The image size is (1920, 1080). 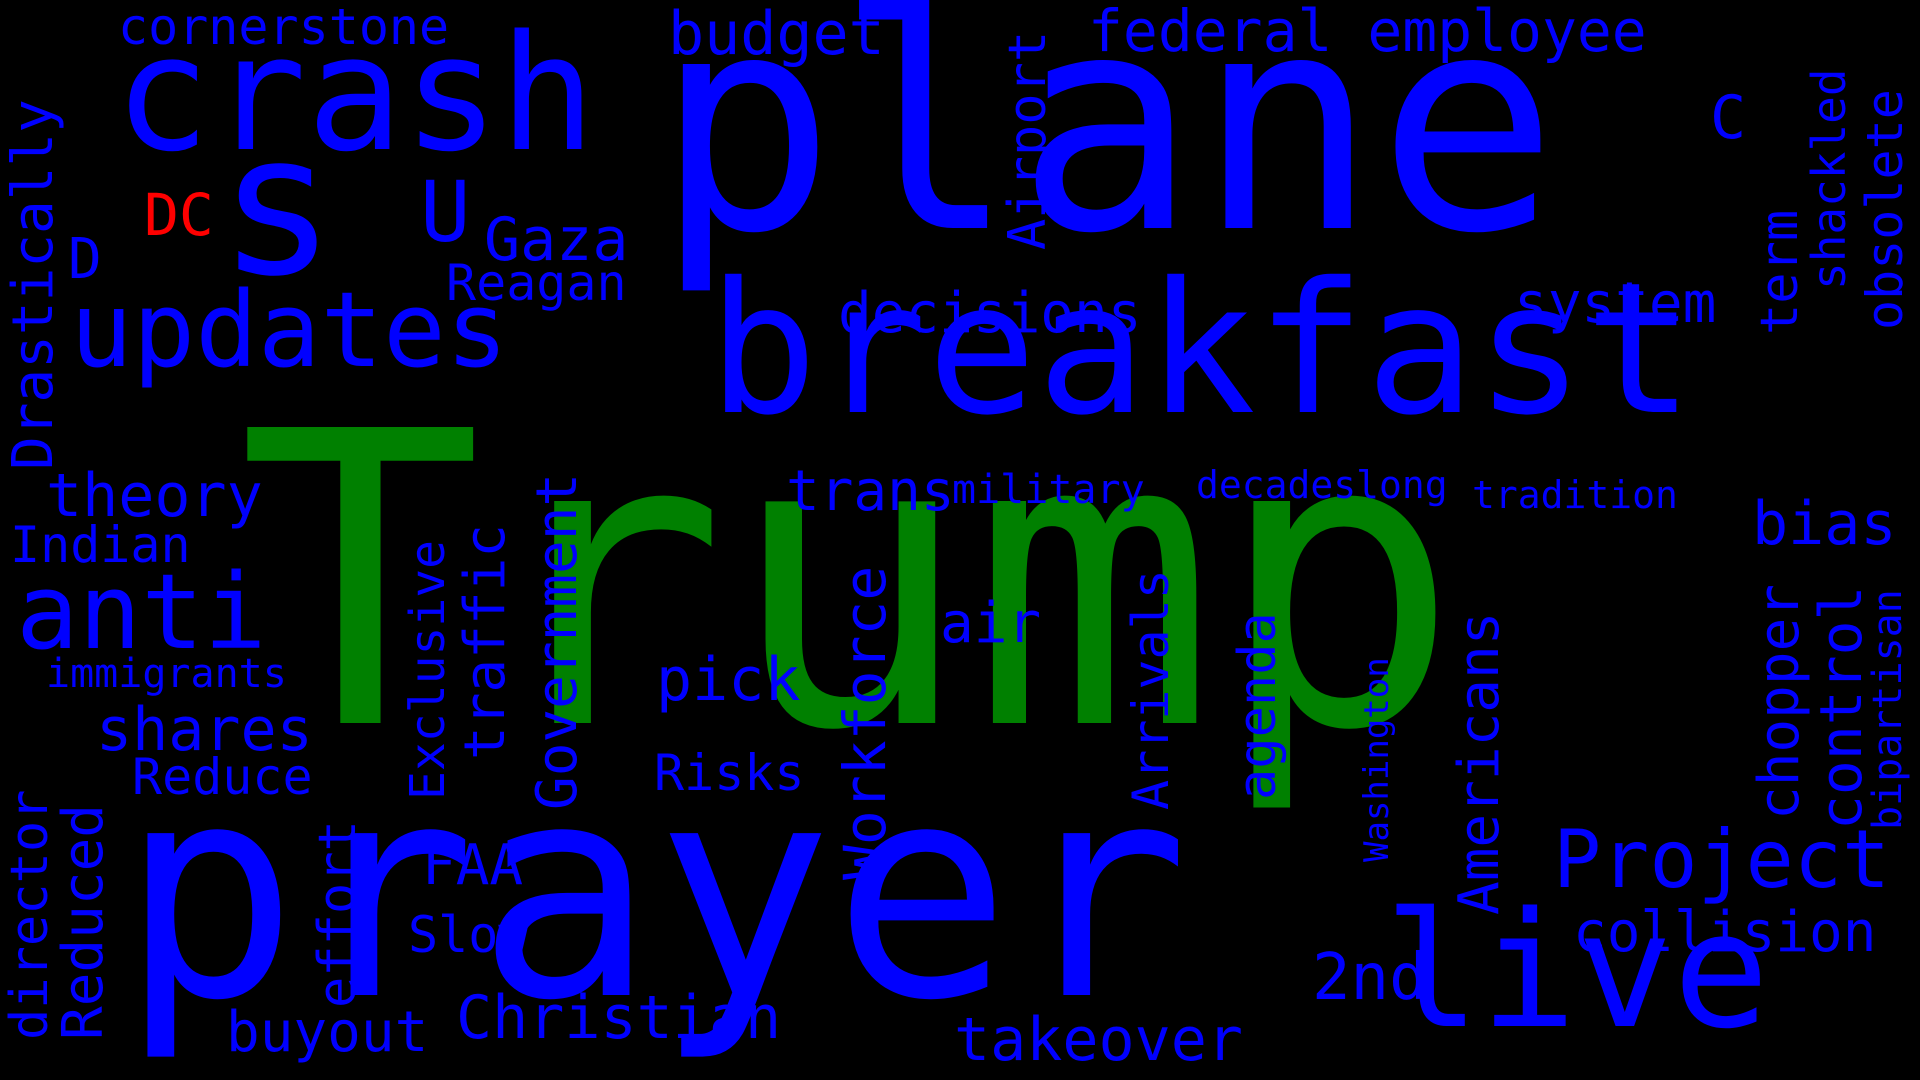 I want to click on word-faa: FAA, so click(x=473, y=865).